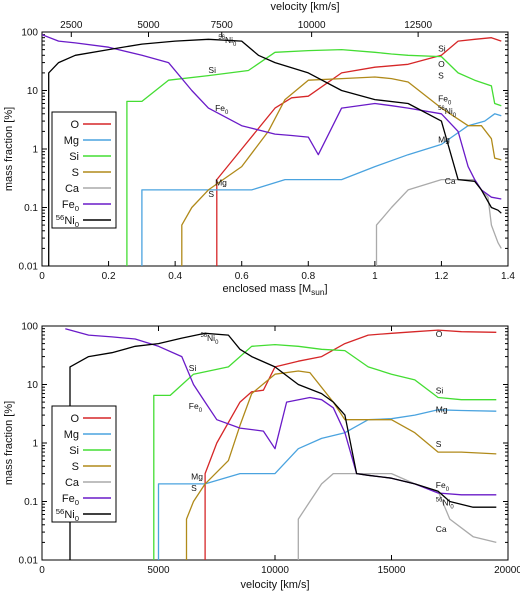  I want to click on x-tick-label: 20000, so click(507, 570).